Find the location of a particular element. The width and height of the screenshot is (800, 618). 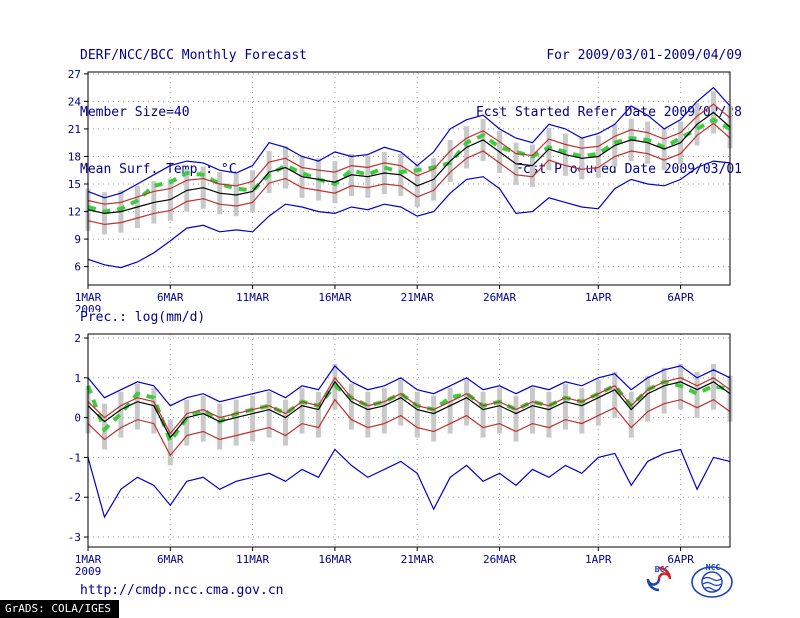

source-url: http://cmdp.ncc.cma.gov.cn is located at coordinates (182, 590).